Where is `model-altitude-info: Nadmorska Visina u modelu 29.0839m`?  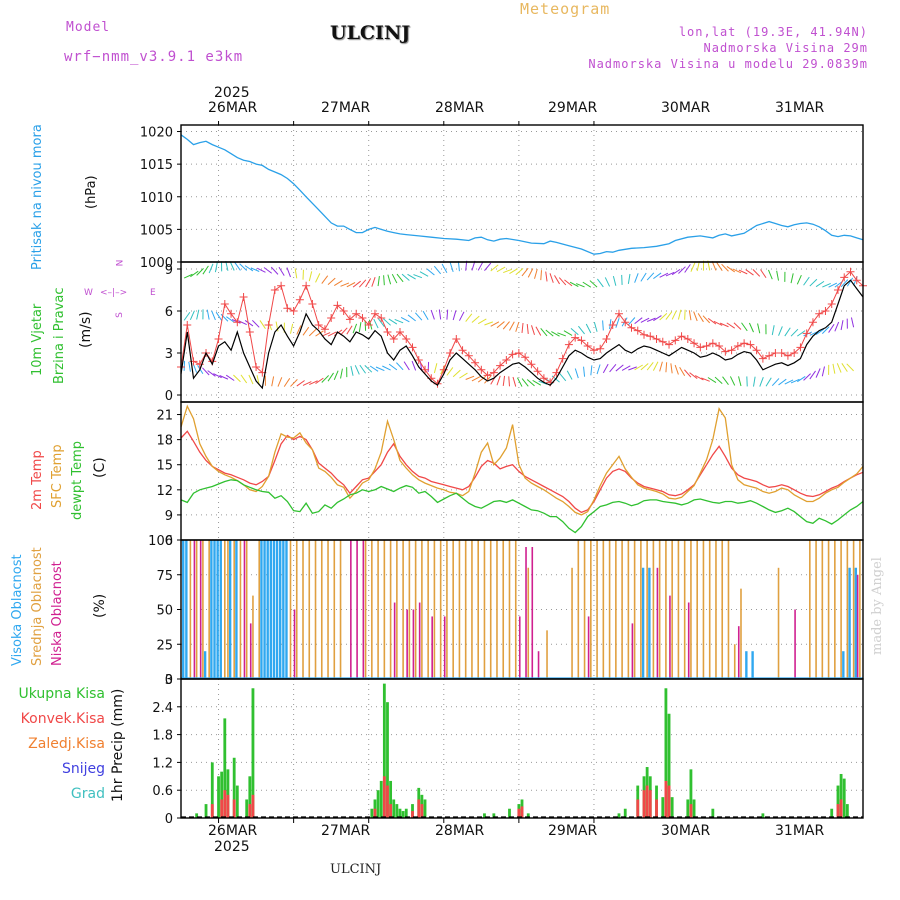
model-altitude-info: Nadmorska Visina u modelu 29.0839m is located at coordinates (728, 64).